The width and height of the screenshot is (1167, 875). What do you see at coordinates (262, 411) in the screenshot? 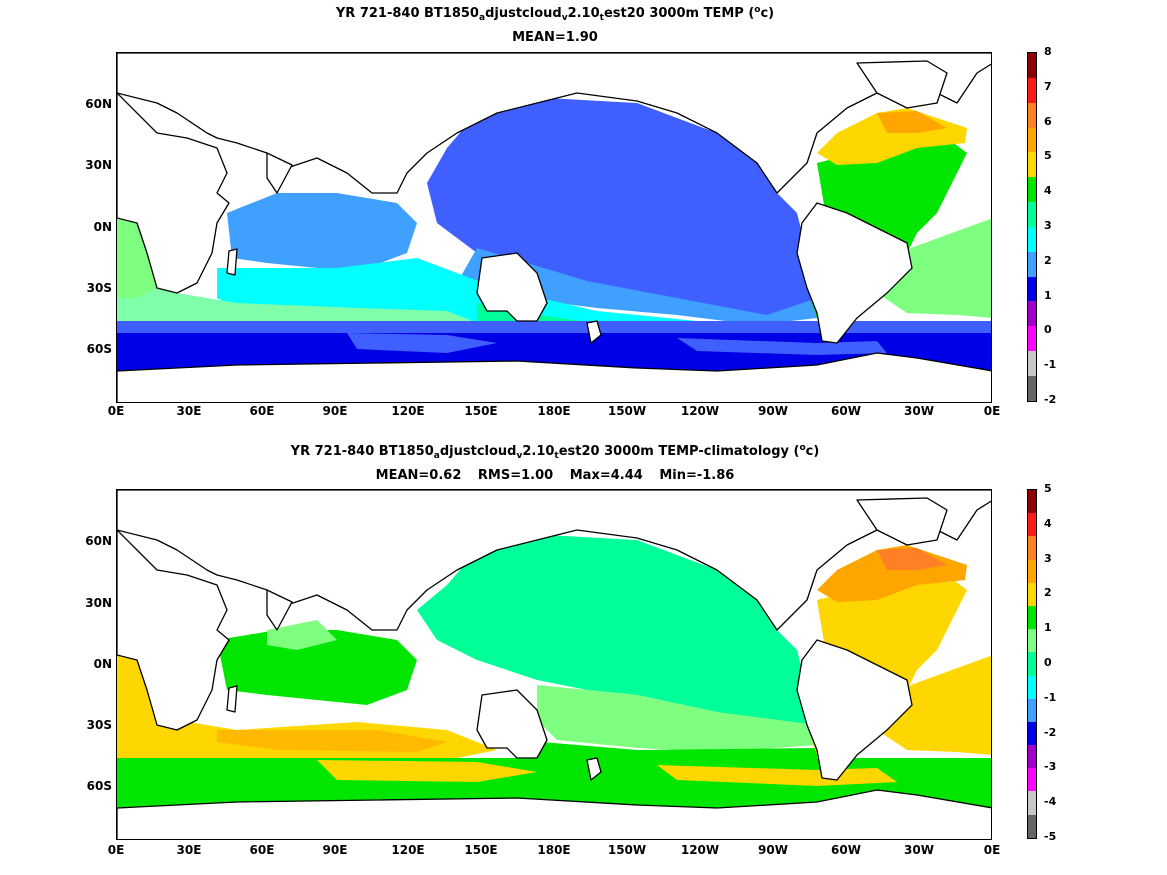
I see `p1-xtick: 60E` at bounding box center [262, 411].